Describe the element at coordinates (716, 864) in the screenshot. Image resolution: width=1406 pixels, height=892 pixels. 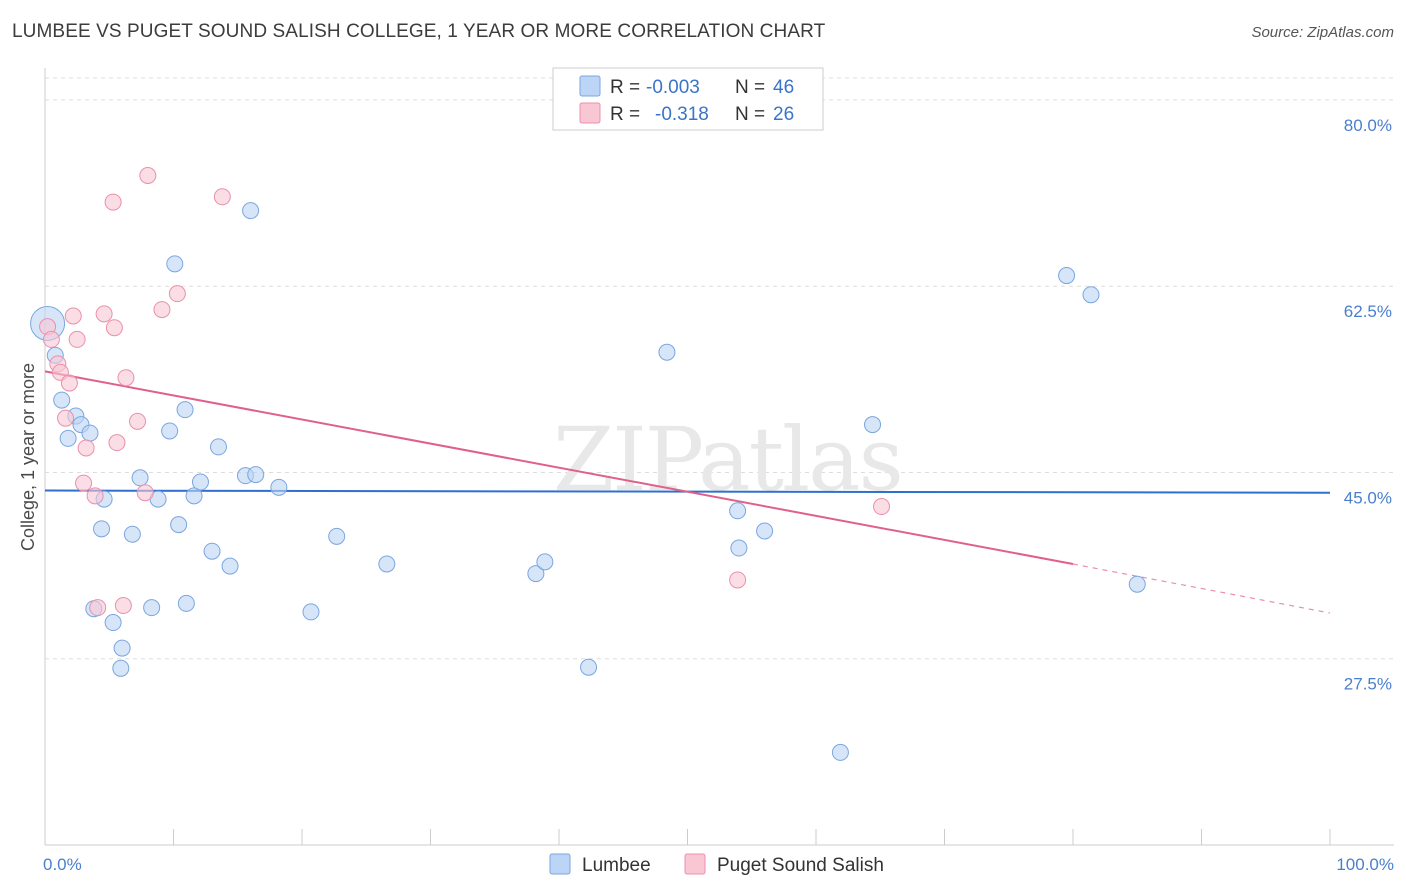
I see `series-legend: Lumbee Puget Sound Salish` at that location.